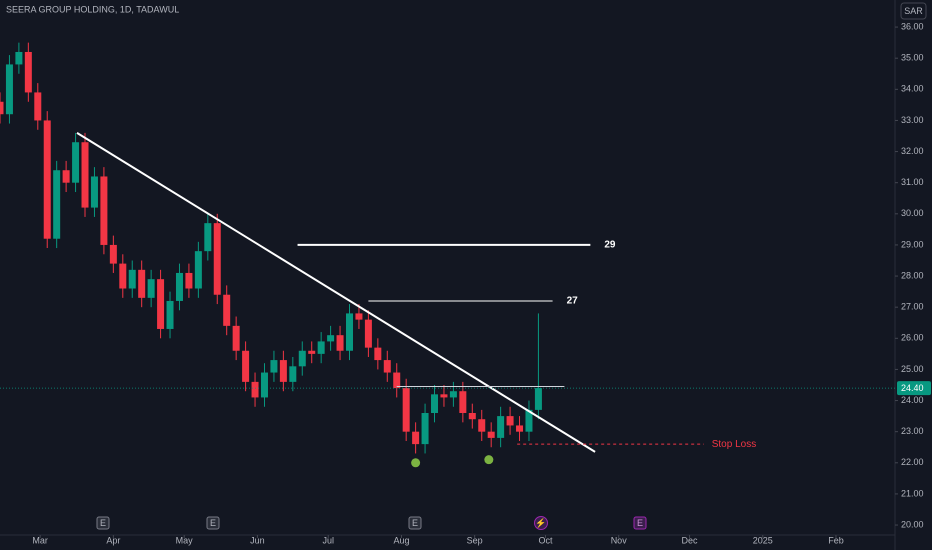 The width and height of the screenshot is (932, 550). Describe the element at coordinates (912, 244) in the screenshot. I see `y-tick-label: 29.00` at that location.